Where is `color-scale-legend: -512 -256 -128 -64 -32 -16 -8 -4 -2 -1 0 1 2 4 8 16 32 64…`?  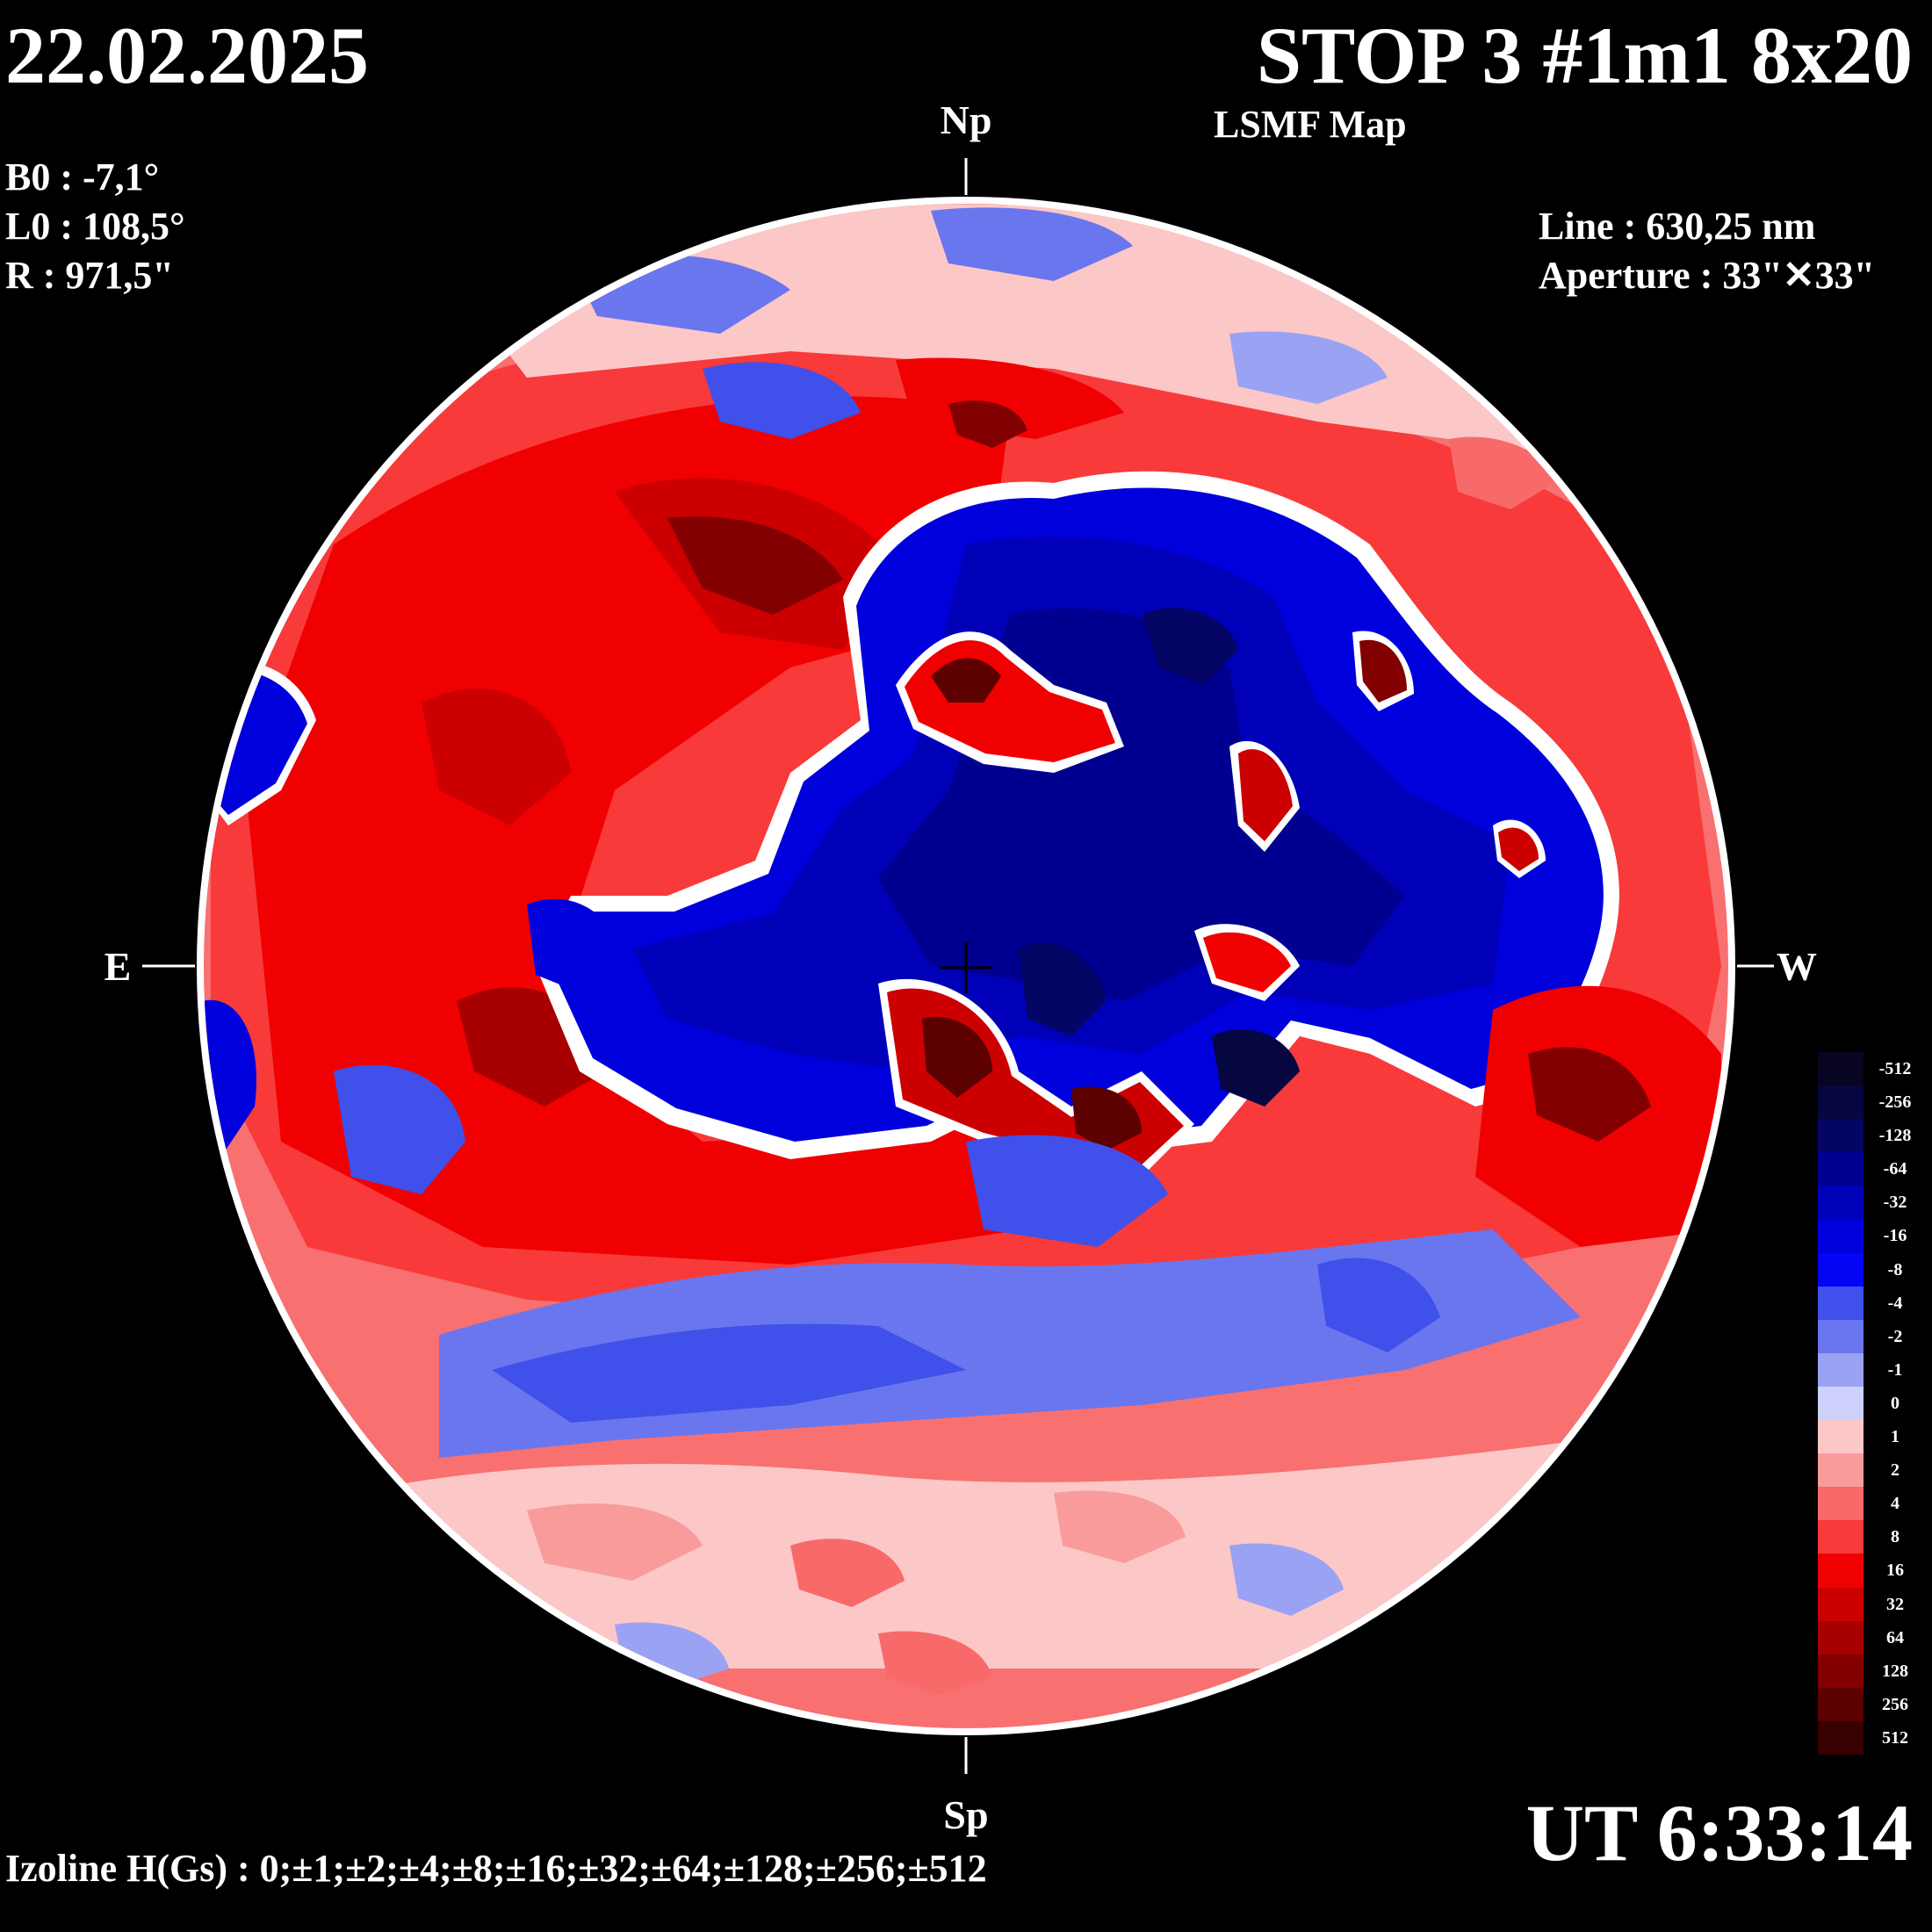 color-scale-legend: -512 -256 -128 -64 -32 -16 -8 -4 -2 -1 0 1 2 4 8 16 32 64… is located at coordinates (1870, 1403).